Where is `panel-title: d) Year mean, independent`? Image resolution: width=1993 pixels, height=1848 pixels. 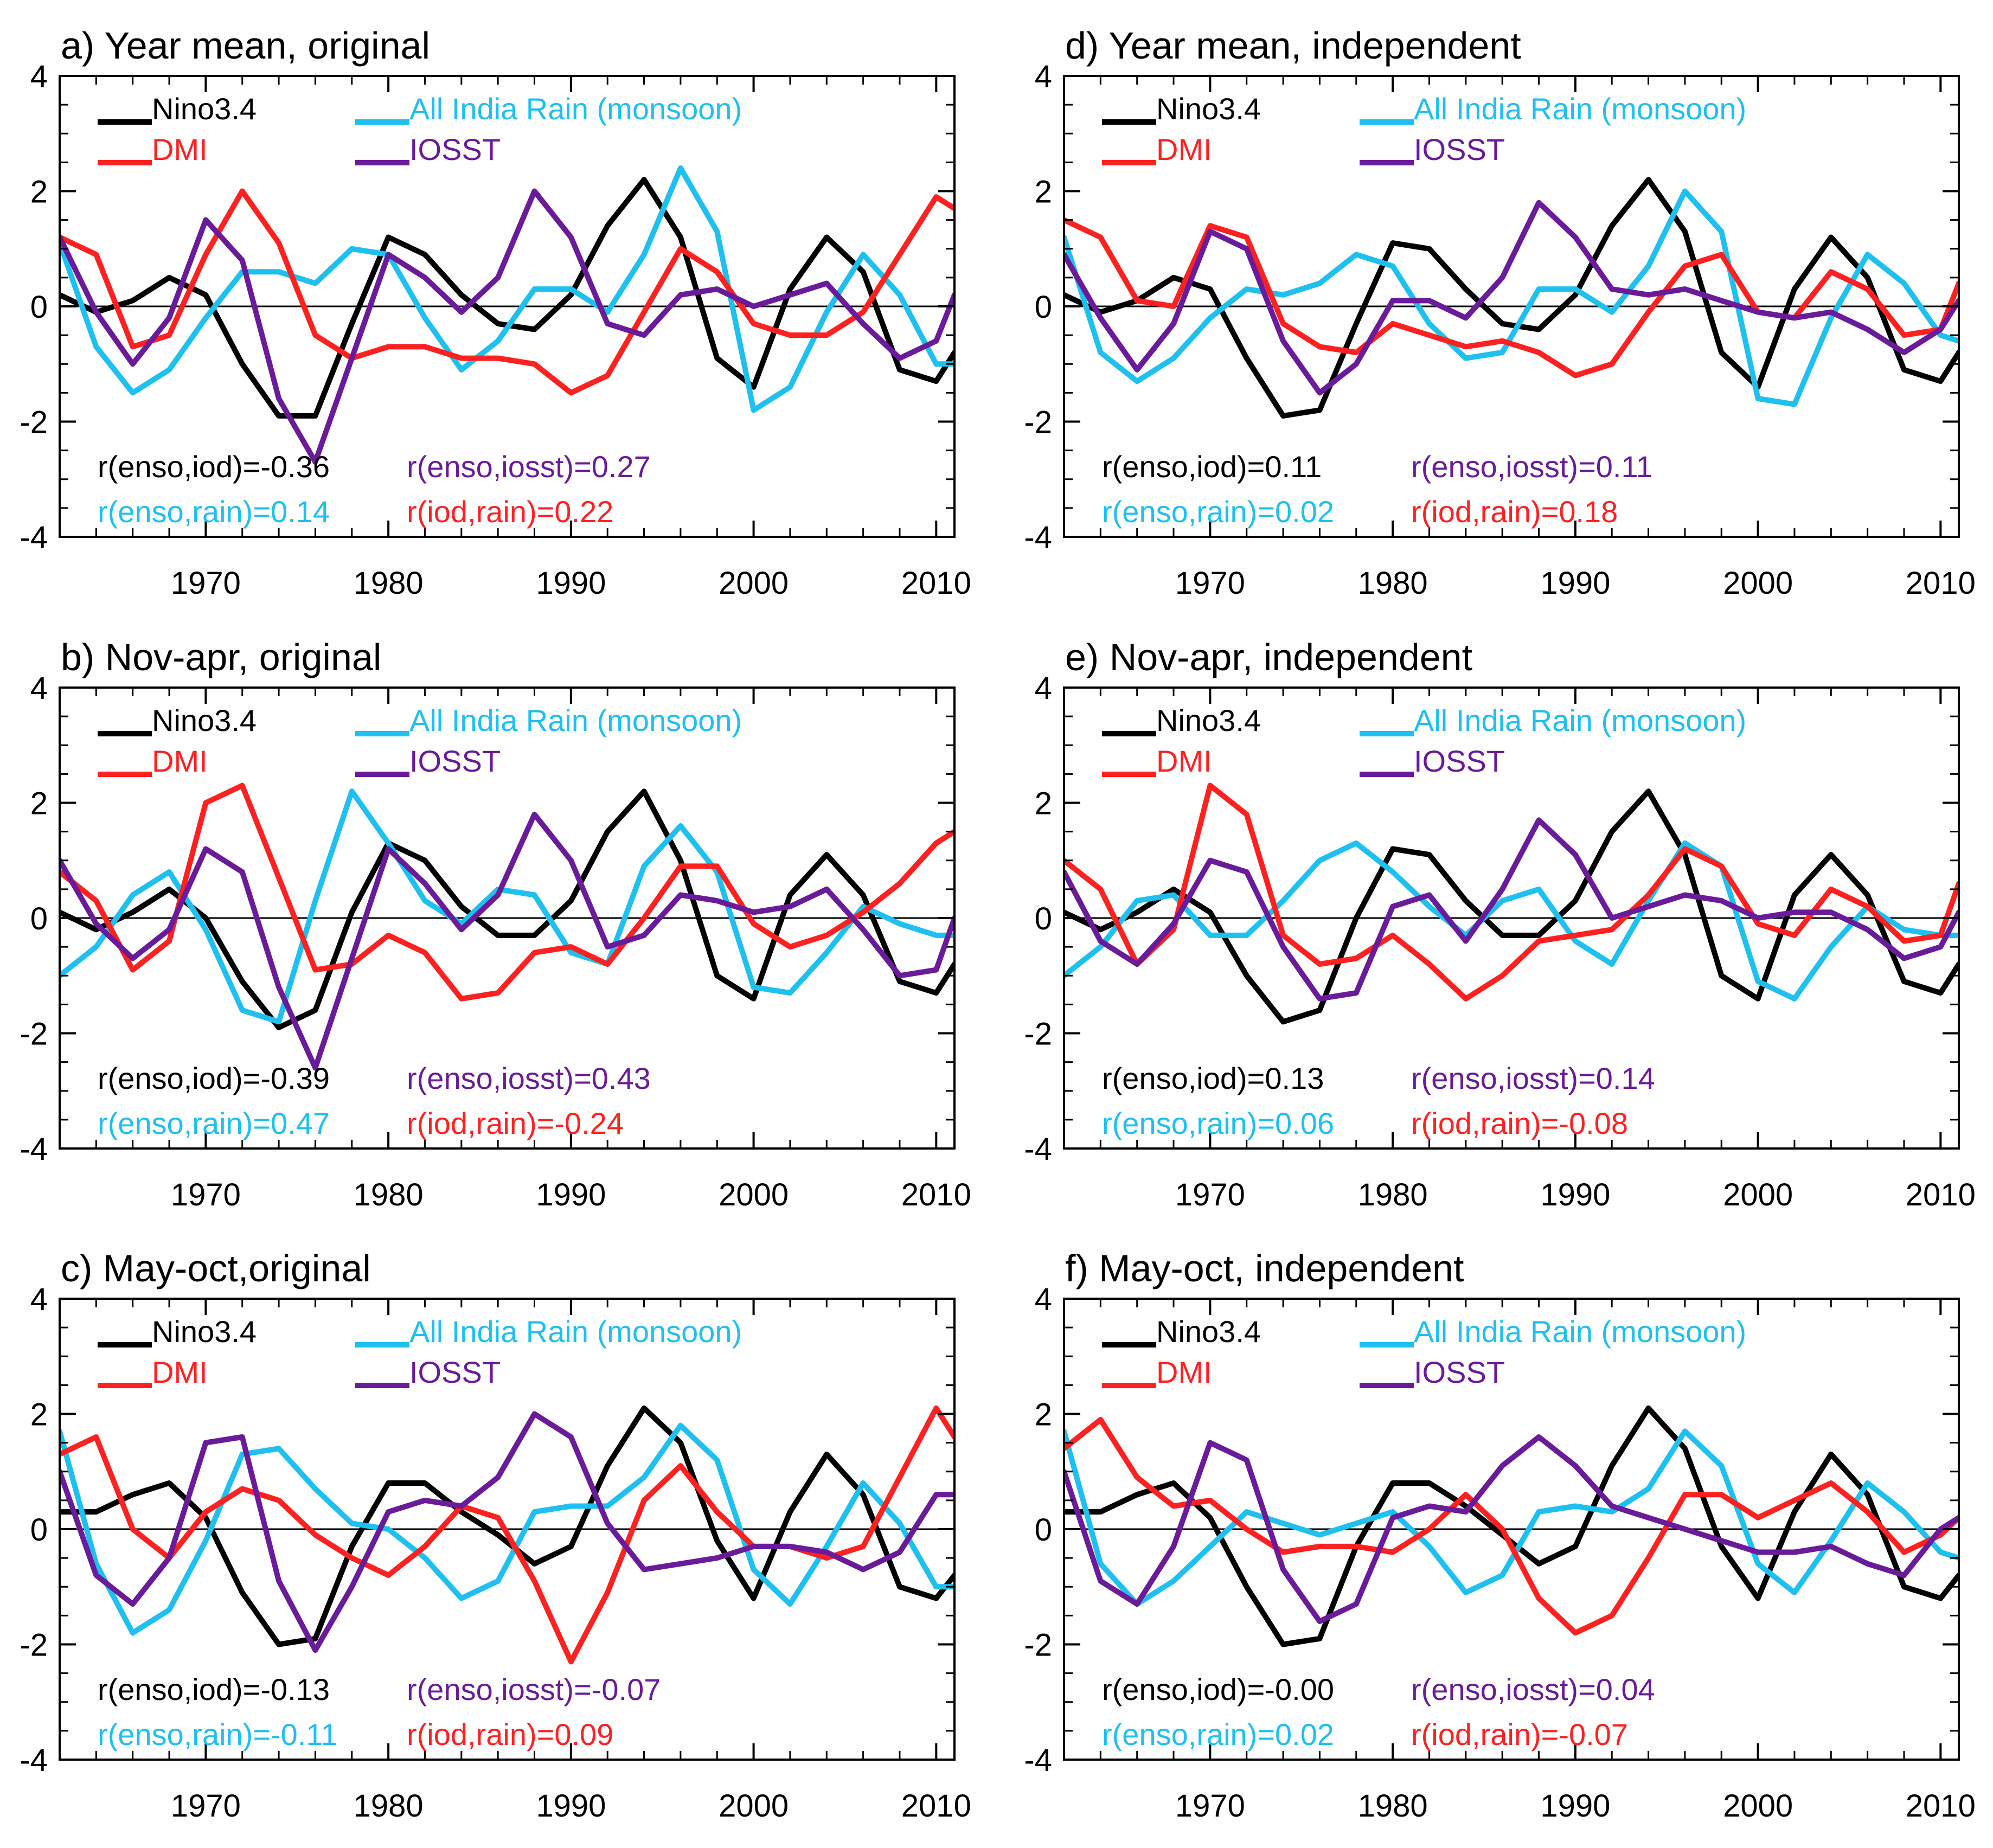 panel-title: d) Year mean, independent is located at coordinates (1293, 45).